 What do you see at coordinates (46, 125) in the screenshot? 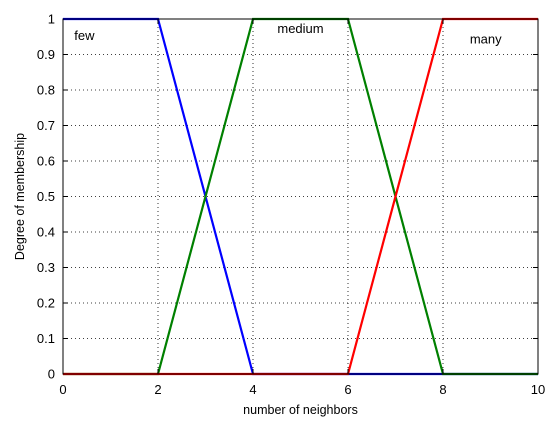
I see `y-tick-label: 0.7` at bounding box center [46, 125].